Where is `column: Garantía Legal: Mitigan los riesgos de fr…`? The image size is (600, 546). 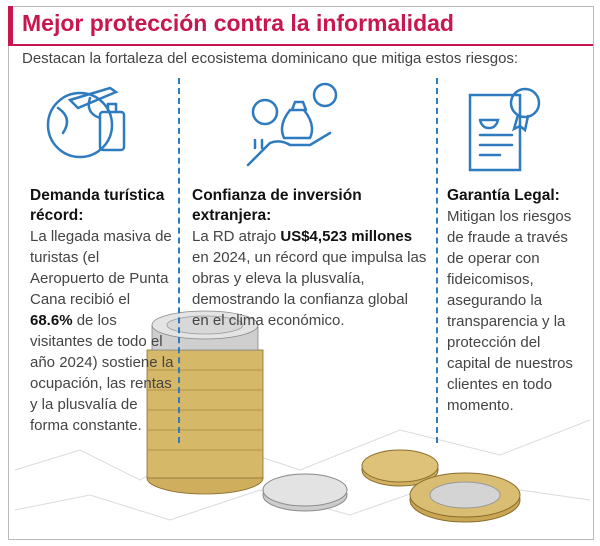
column: Garantía Legal: Mitigan los riesgos de fr… is located at coordinates (517, 301).